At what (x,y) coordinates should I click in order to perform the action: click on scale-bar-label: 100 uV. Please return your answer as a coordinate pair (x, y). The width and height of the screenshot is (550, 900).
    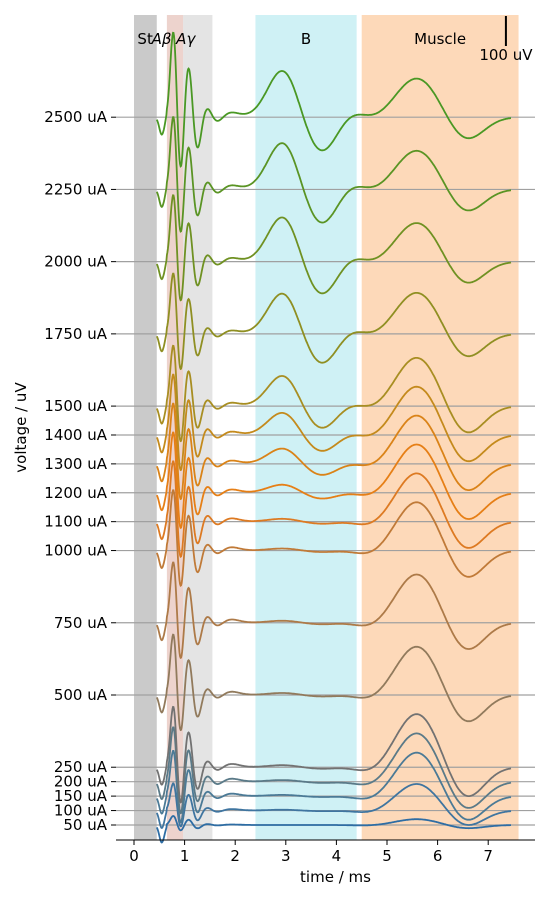
    Looking at the image, I should click on (506, 55).